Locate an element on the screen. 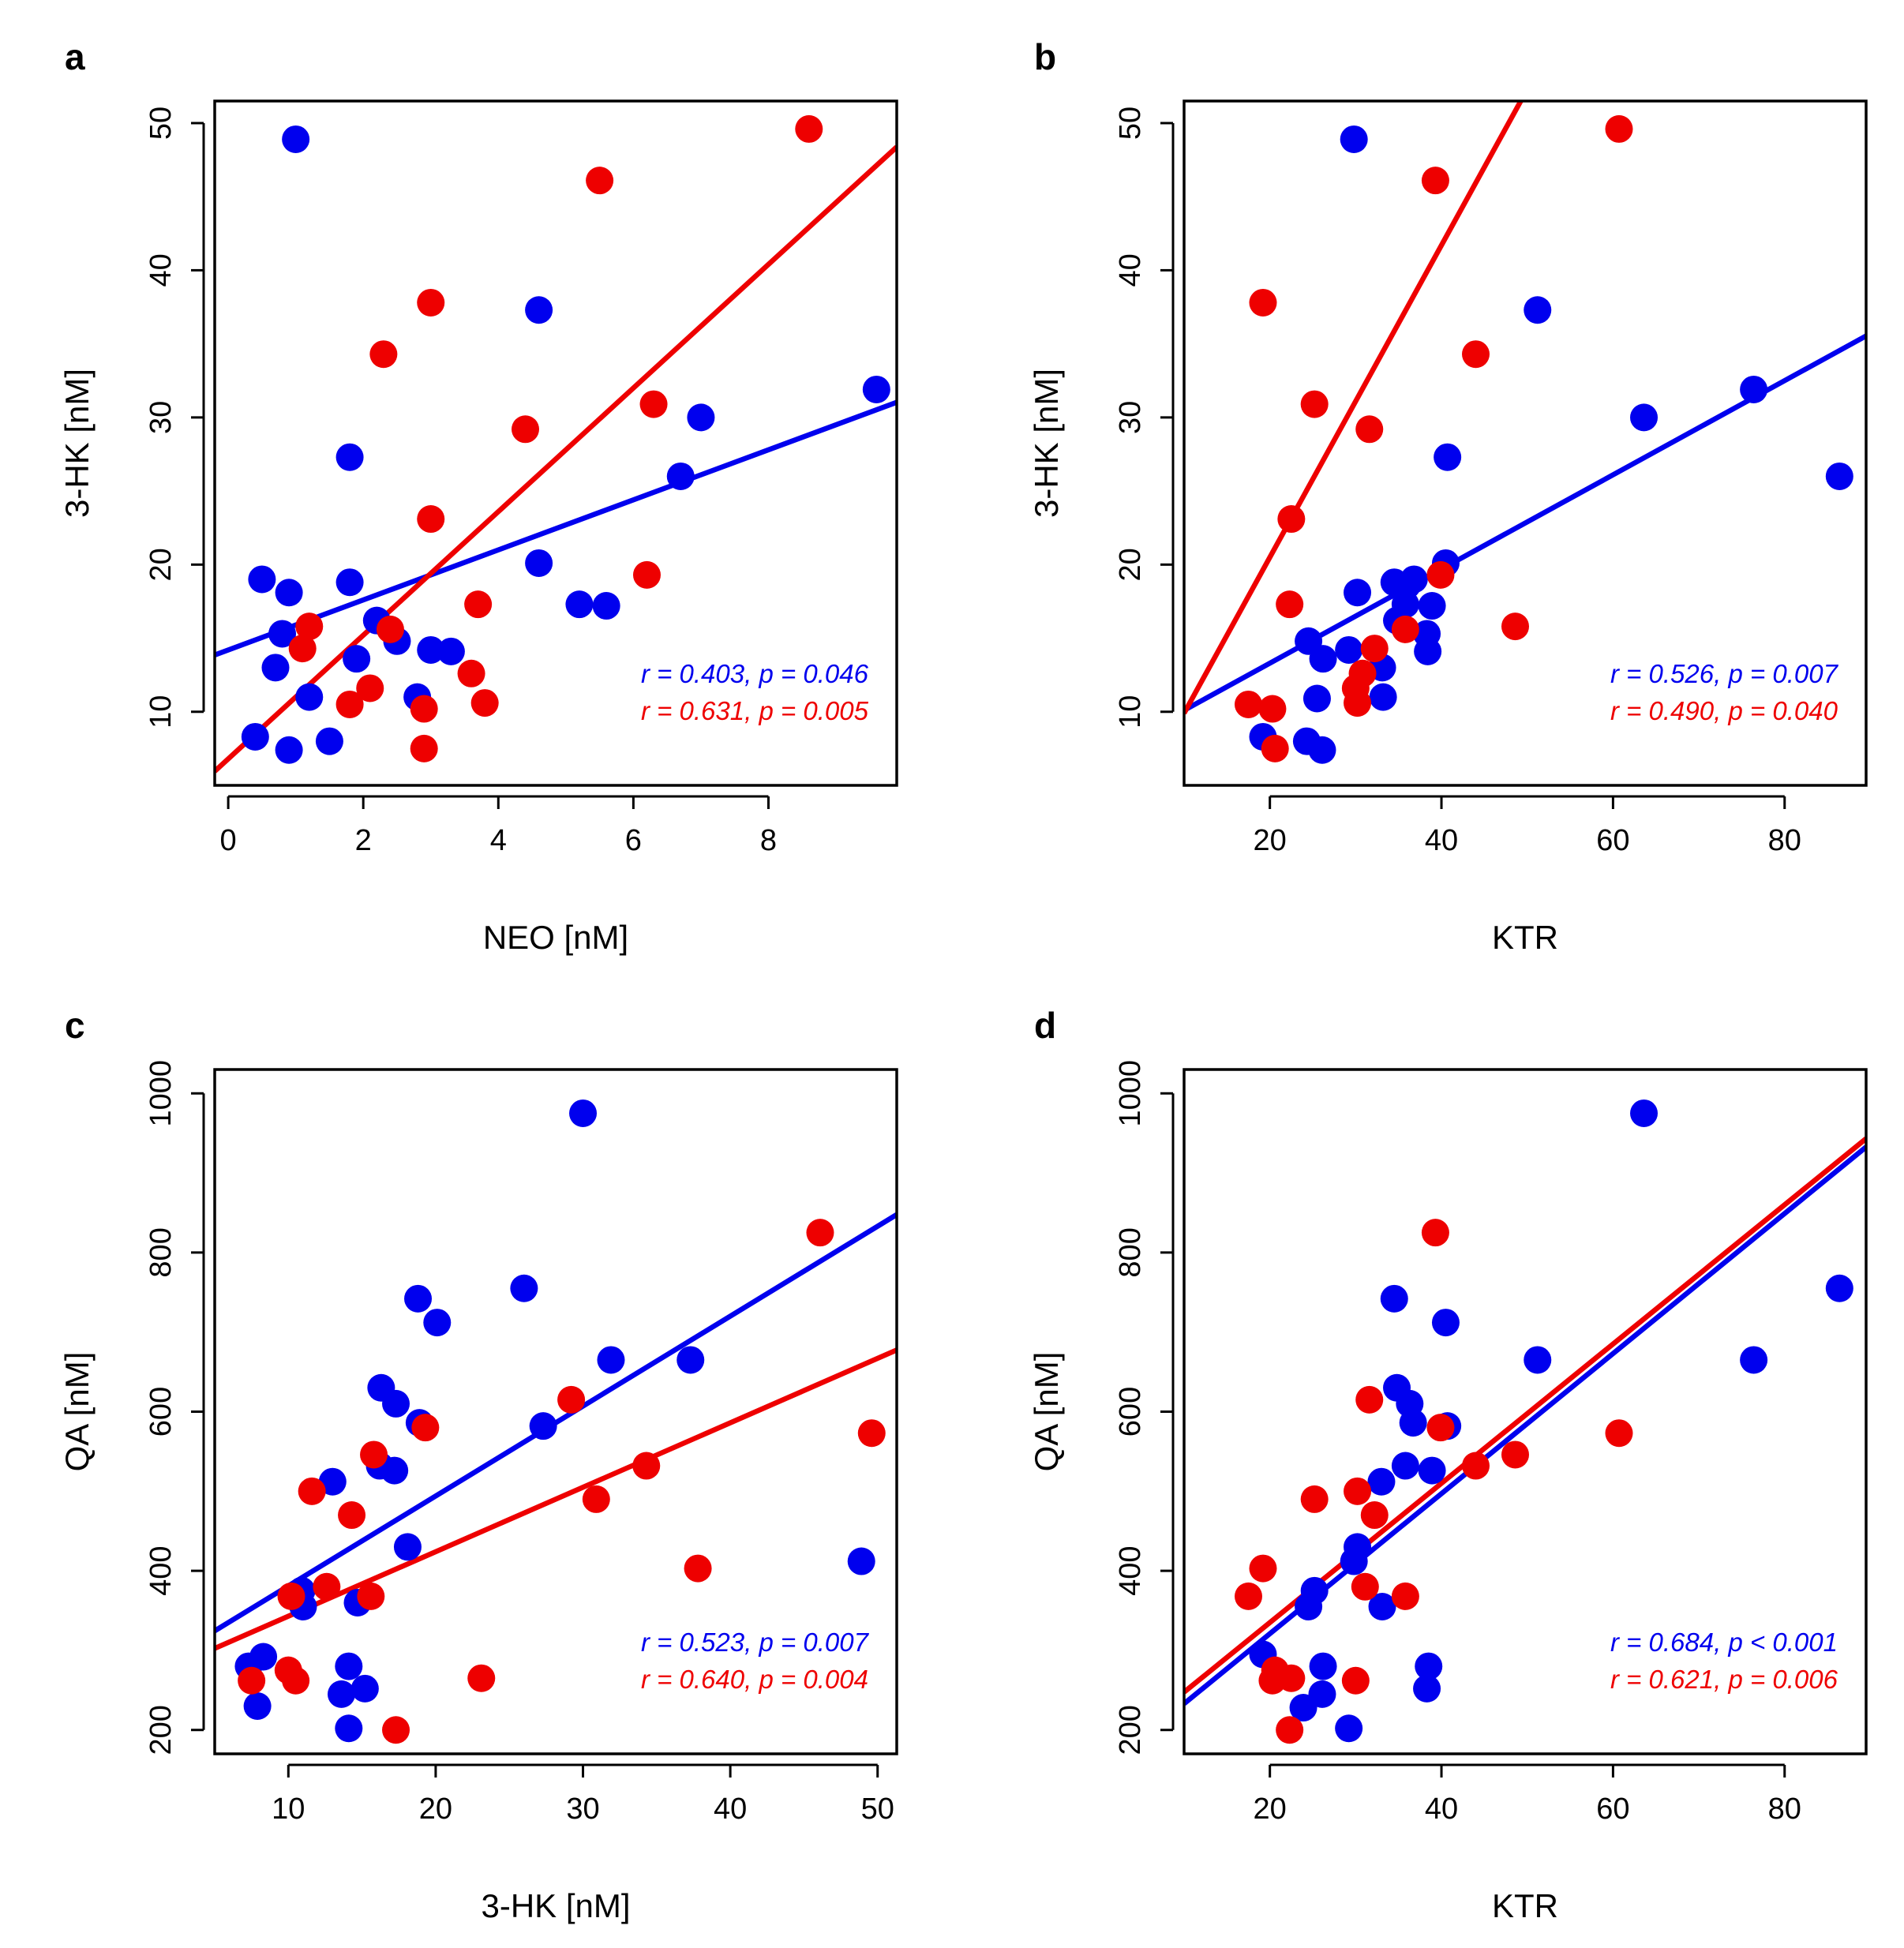 The image size is (1904, 1948). correlation-annotation: r = 0.523, p = 0.007 is located at coordinates (755, 1642).